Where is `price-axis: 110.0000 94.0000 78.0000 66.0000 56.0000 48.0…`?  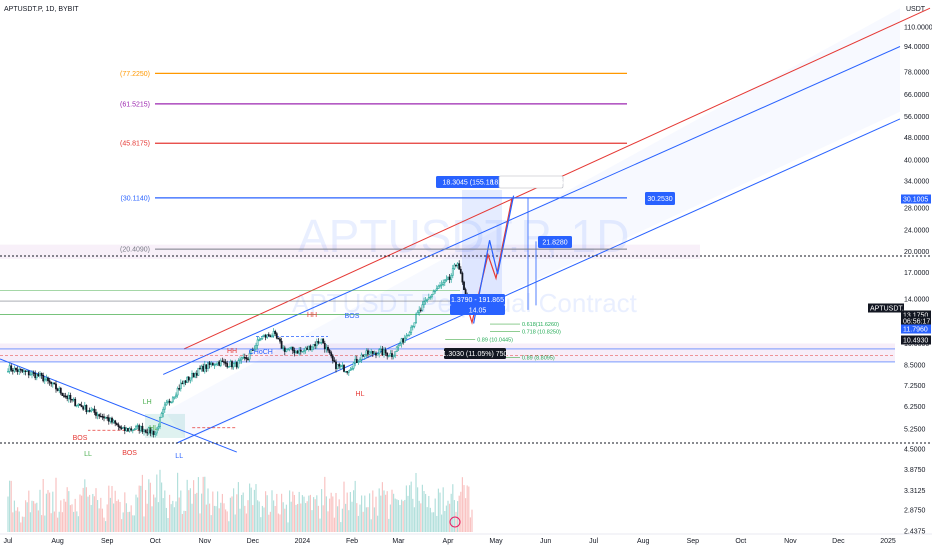
price-axis: 110.0000 94.0000 78.0000 66.0000 56.0000 48.0… is located at coordinates (900, 280).